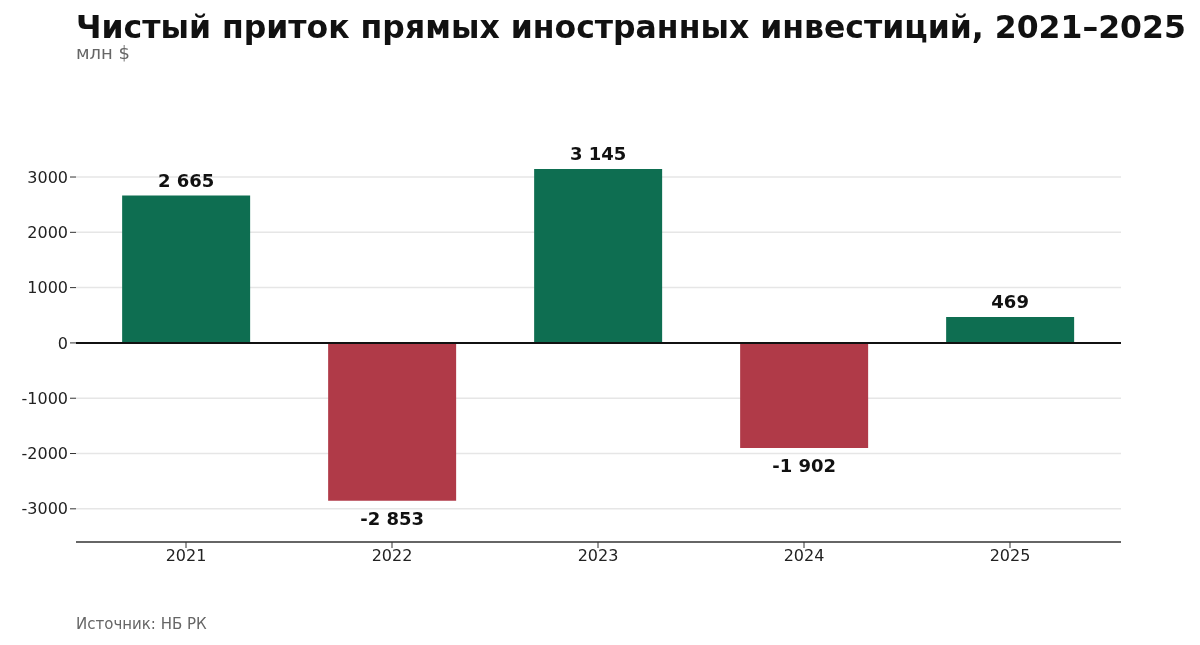 The width and height of the screenshot is (1200, 645). What do you see at coordinates (804, 466) in the screenshot?
I see `data-label: -1 902` at bounding box center [804, 466].